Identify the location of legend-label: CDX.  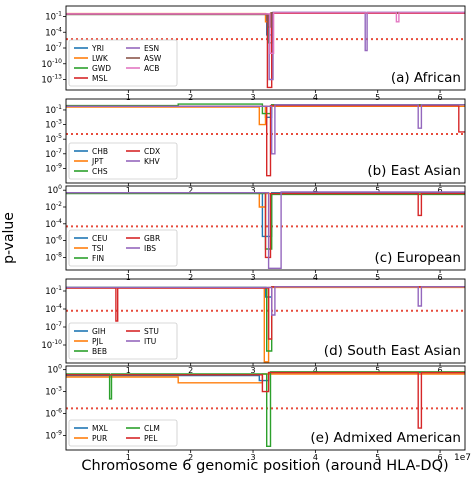
(152, 151).